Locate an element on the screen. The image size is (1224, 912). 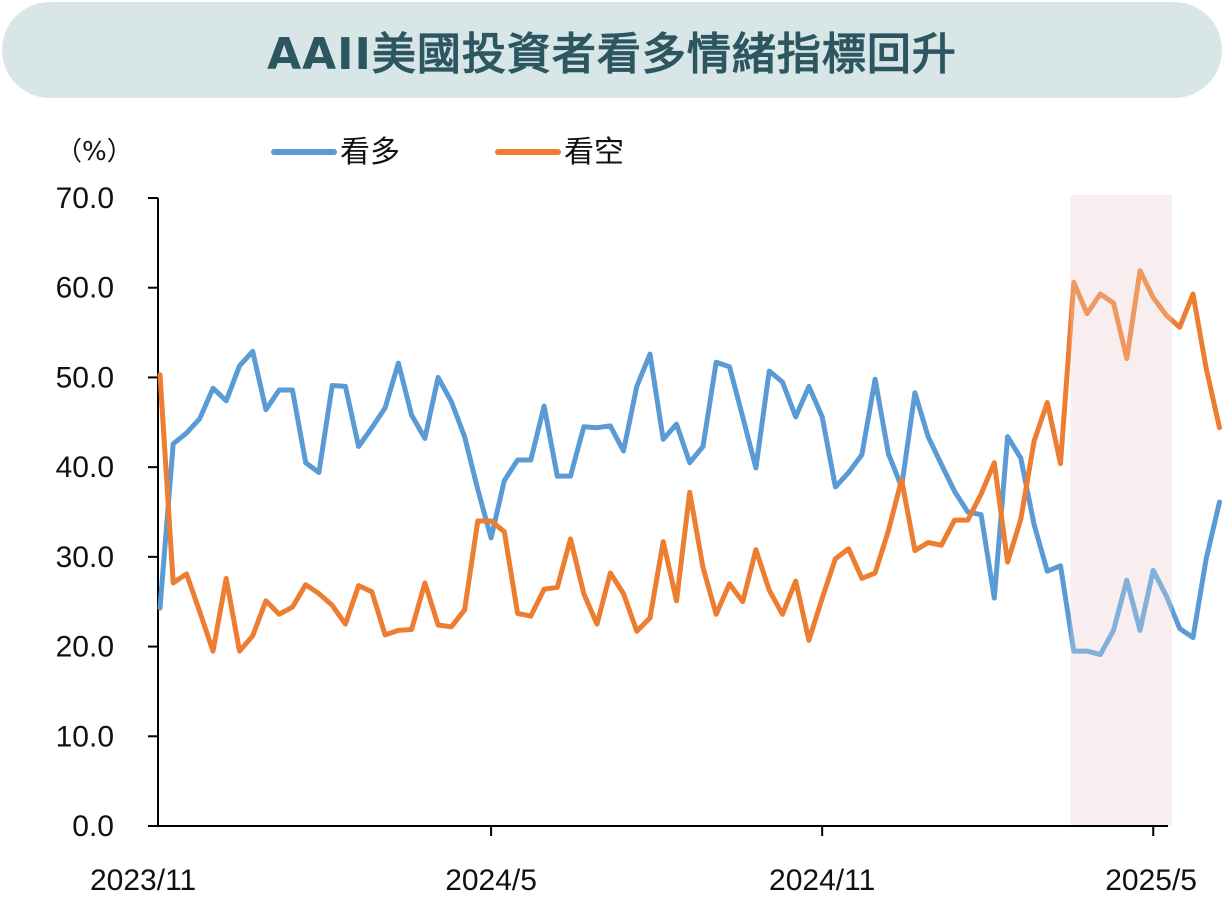
y-tick-label: 60.0 is located at coordinates (85, 288).